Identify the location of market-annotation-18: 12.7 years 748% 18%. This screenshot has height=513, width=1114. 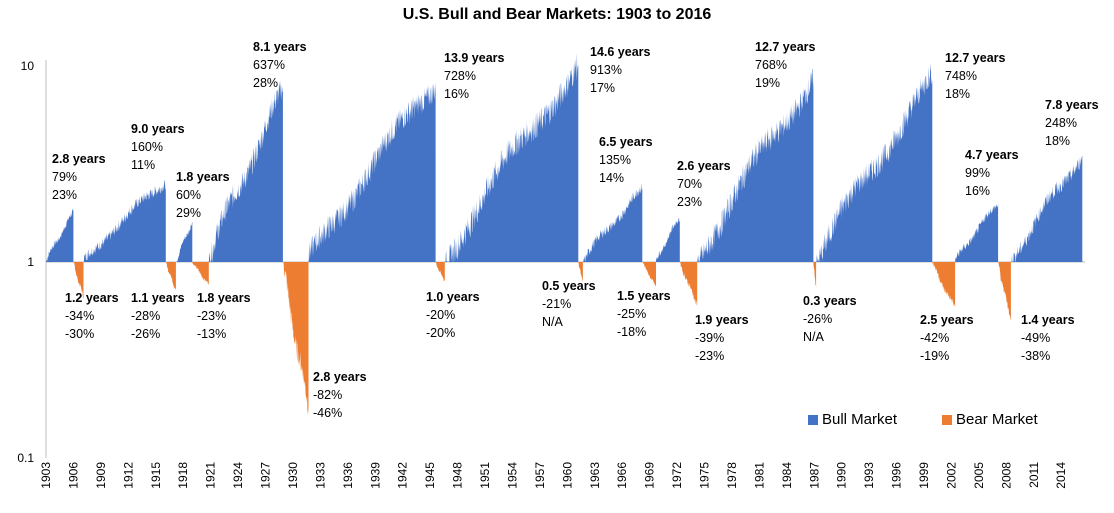
(975, 76).